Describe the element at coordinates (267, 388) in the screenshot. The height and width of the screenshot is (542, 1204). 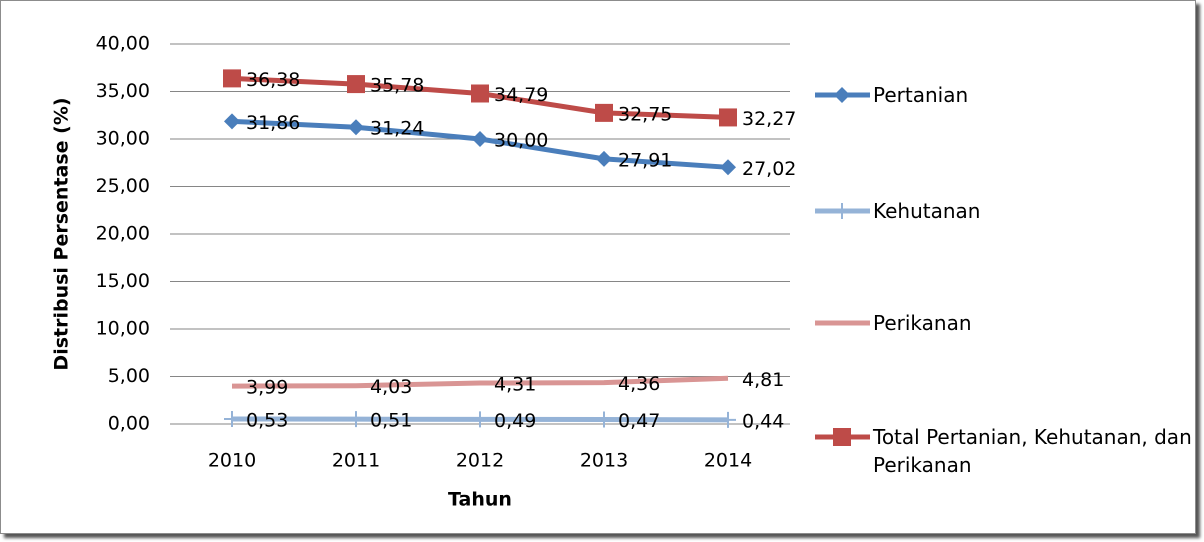
I see `data-label: 3,99` at that location.